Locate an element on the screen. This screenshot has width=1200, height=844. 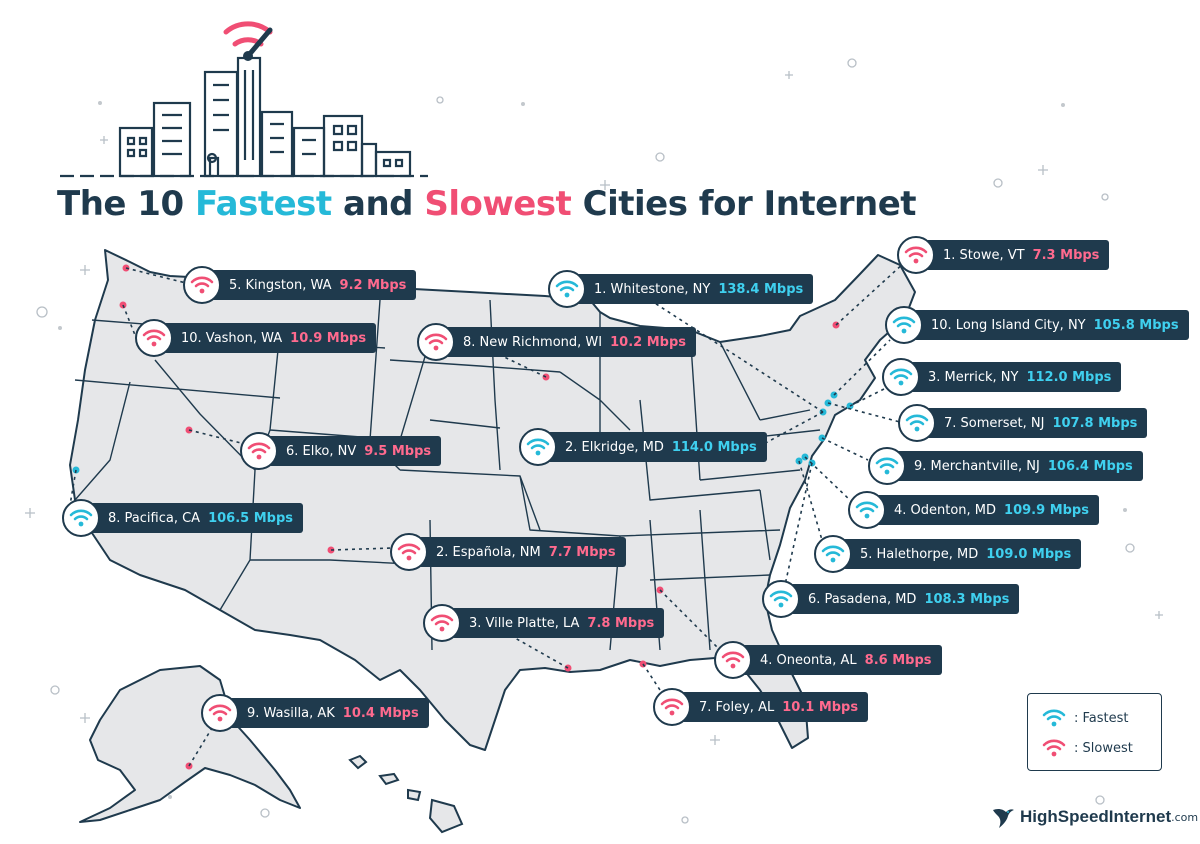
slow-label-wasilla: 9. Wasilla, AK 10.4 Mbps is located at coordinates (315, 713).